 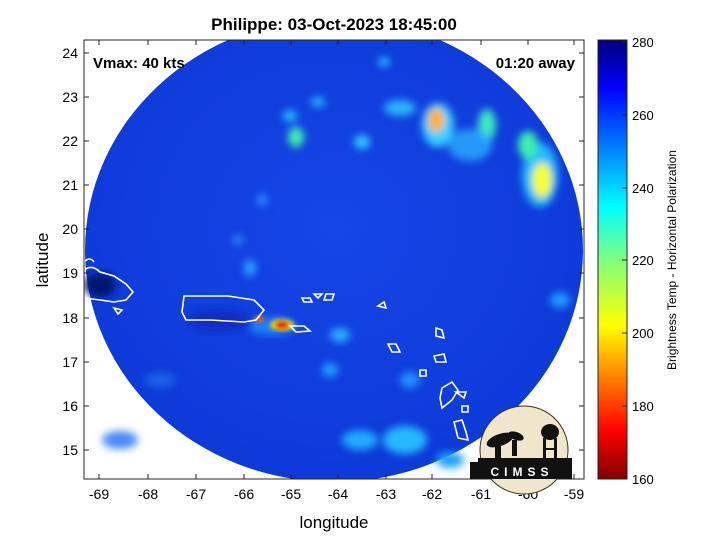 What do you see at coordinates (244, 494) in the screenshot?
I see `x-tick-label: -66` at bounding box center [244, 494].